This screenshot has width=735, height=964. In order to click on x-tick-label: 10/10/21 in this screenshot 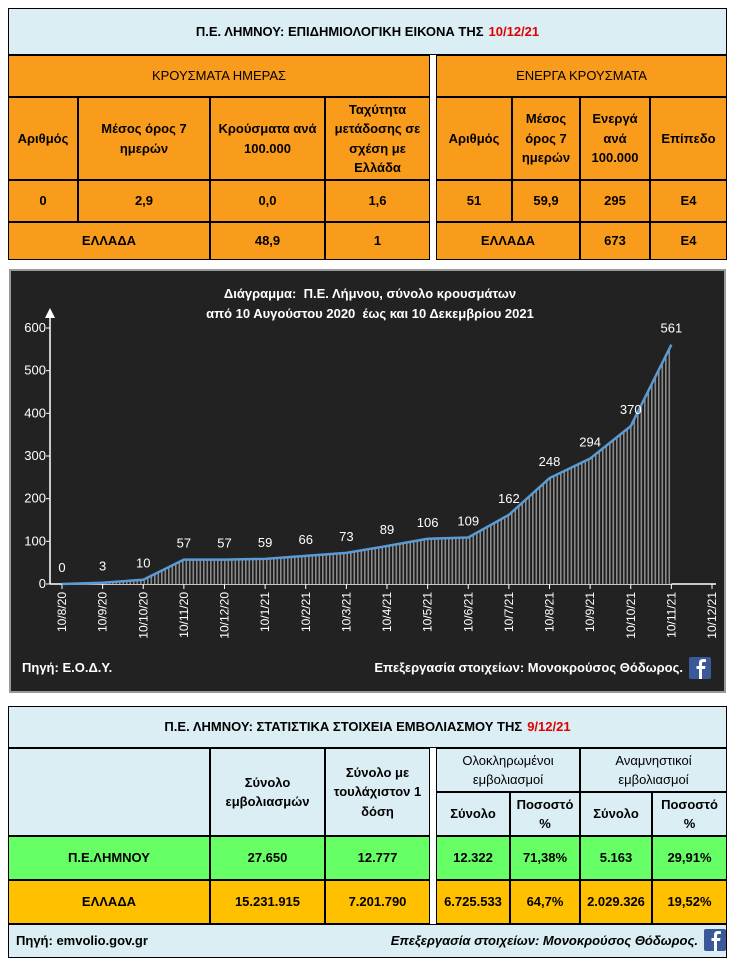, I will do `click(631, 615)`.